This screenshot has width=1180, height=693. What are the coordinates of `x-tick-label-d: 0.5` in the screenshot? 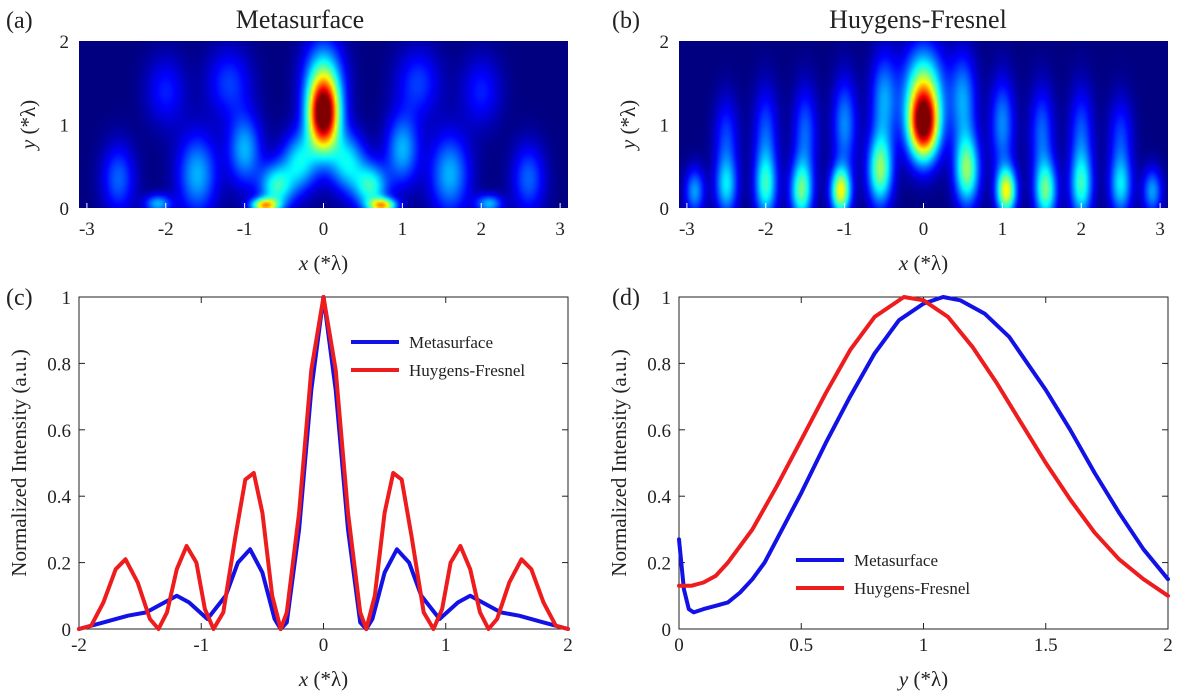 It's located at (801, 645).